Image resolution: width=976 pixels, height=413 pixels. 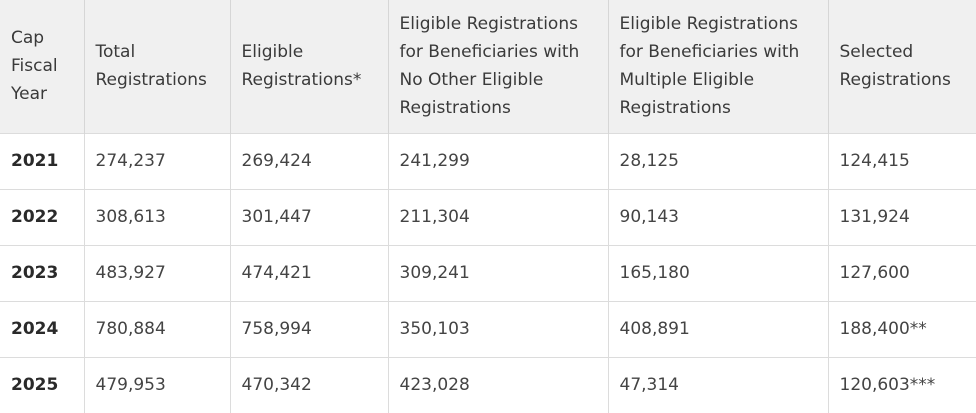 I want to click on header-eligible-registrations: Eligible Registrations*, so click(x=309, y=66).